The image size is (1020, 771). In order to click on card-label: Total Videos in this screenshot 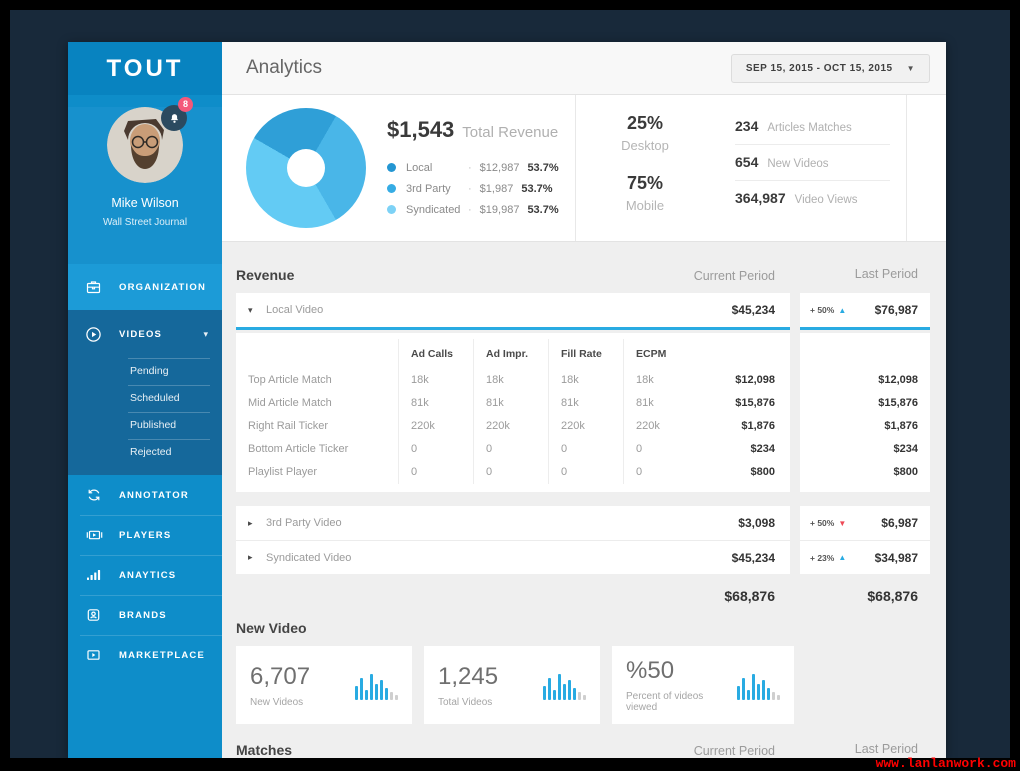, I will do `click(465, 702)`.